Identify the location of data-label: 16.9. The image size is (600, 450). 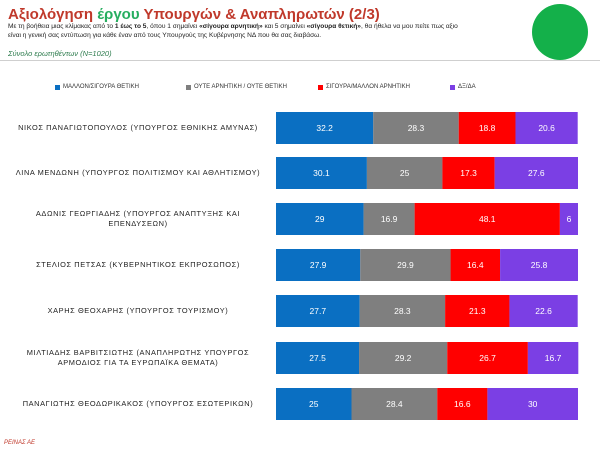
(389, 219).